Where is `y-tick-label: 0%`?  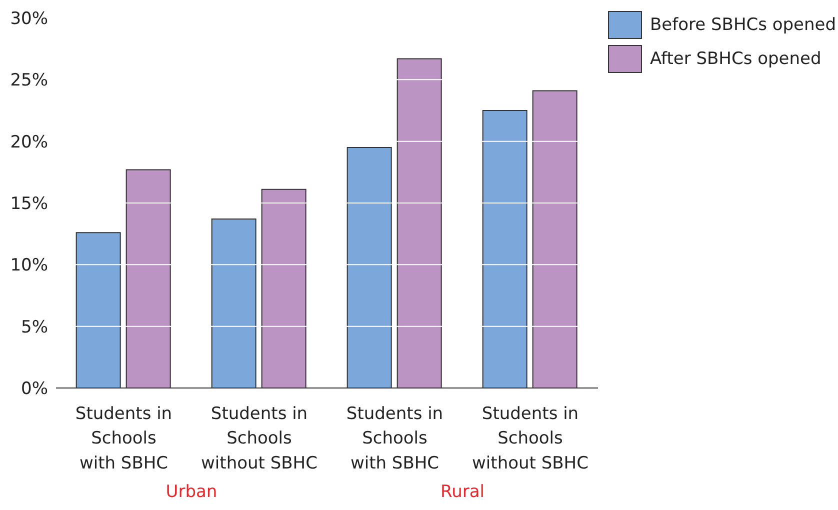 y-tick-label: 0% is located at coordinates (34, 389).